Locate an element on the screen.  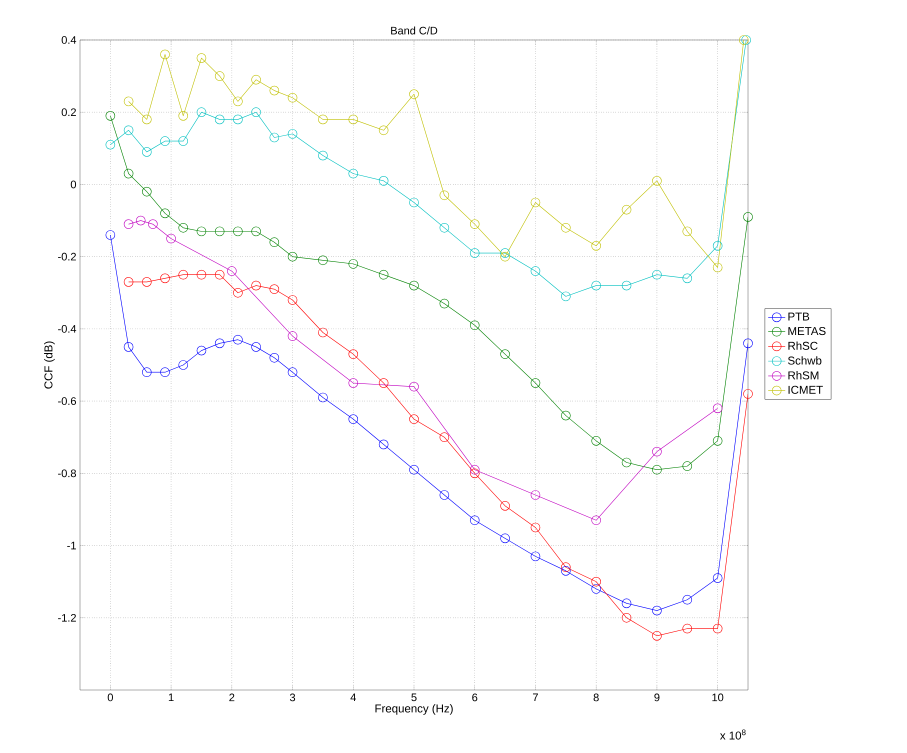
x-tick-label: 6 is located at coordinates (475, 698).